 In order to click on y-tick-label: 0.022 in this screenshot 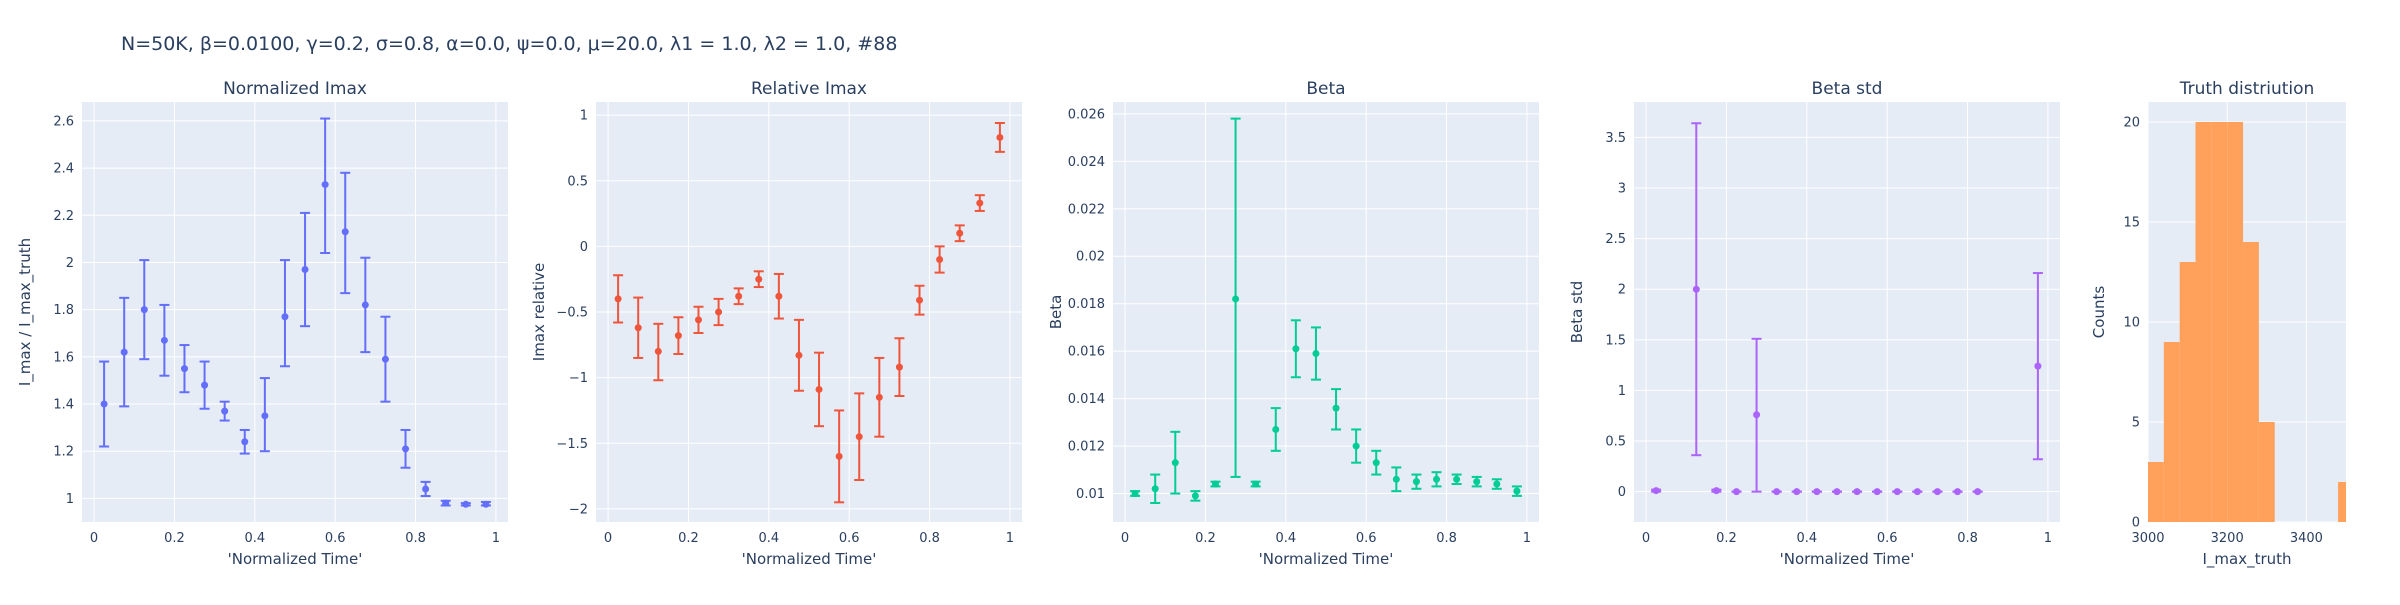, I will do `click(1086, 209)`.